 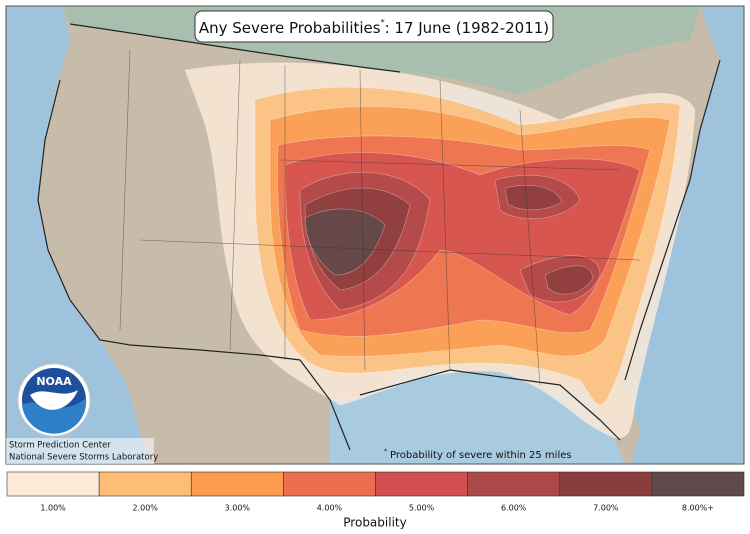 What do you see at coordinates (60, 446) in the screenshot?
I see `credit-line: Storm Prediction Center` at bounding box center [60, 446].